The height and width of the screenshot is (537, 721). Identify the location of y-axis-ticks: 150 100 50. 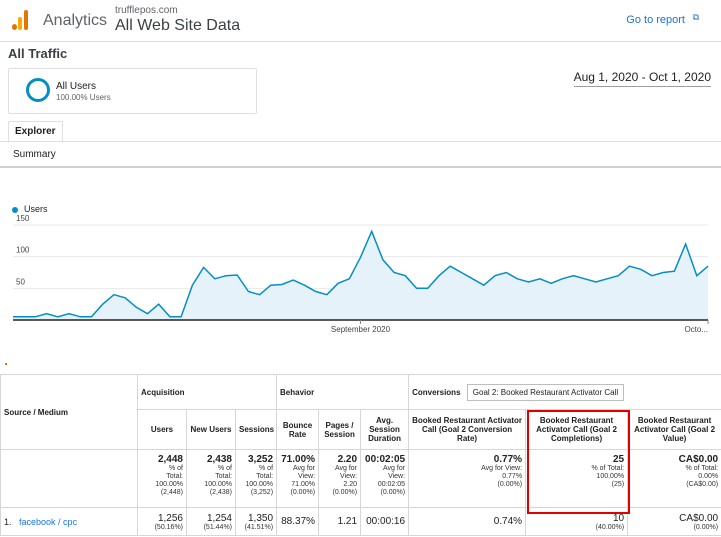
(23, 250).